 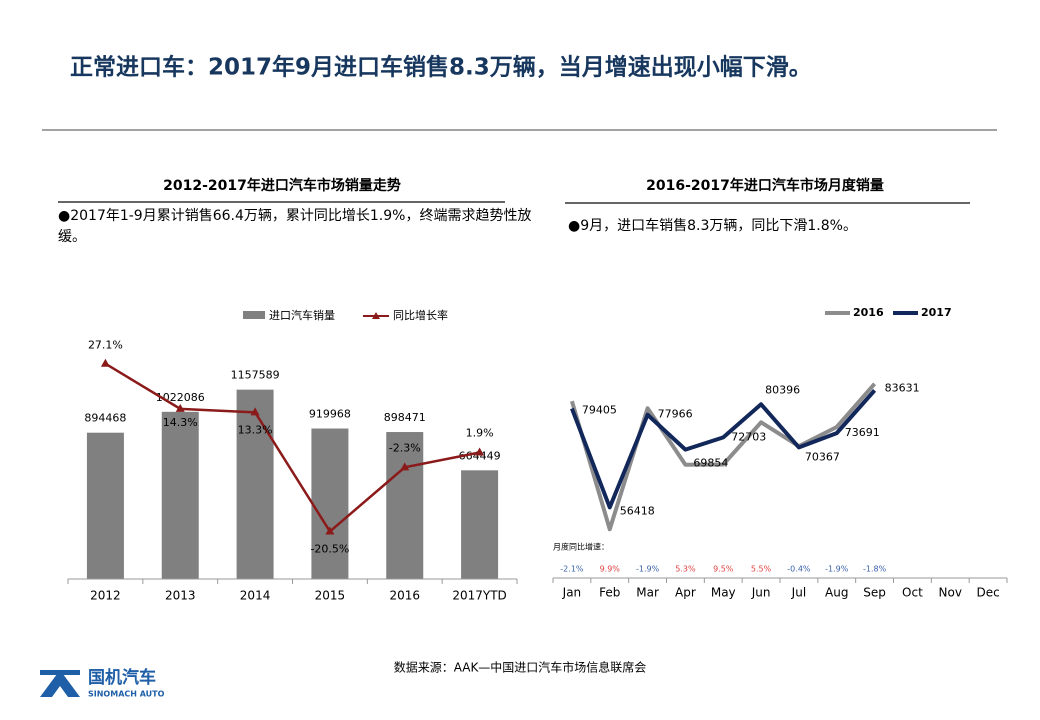 What do you see at coordinates (292, 448) in the screenshot?
I see `growth-line` at bounding box center [292, 448].